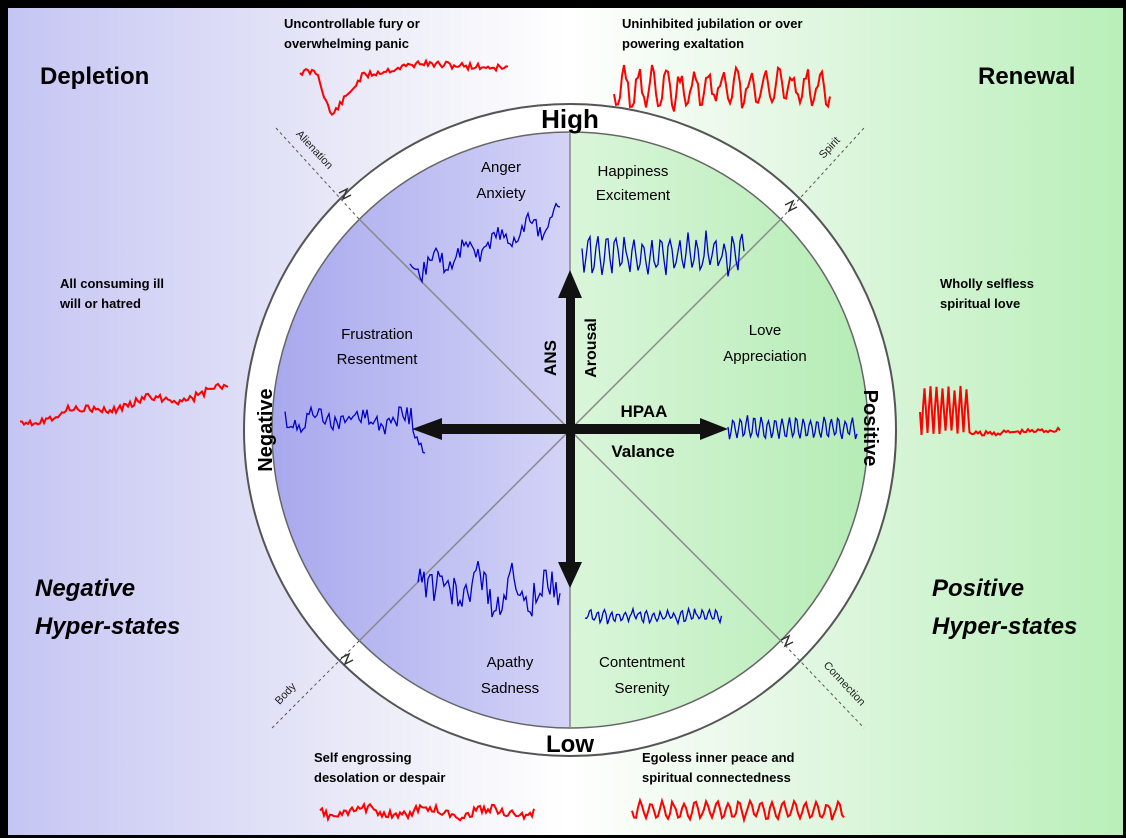 This screenshot has width=1126, height=838. Describe the element at coordinates (346, 43) in the screenshot. I see `caption-top-left-2: overwhelming panic` at that location.